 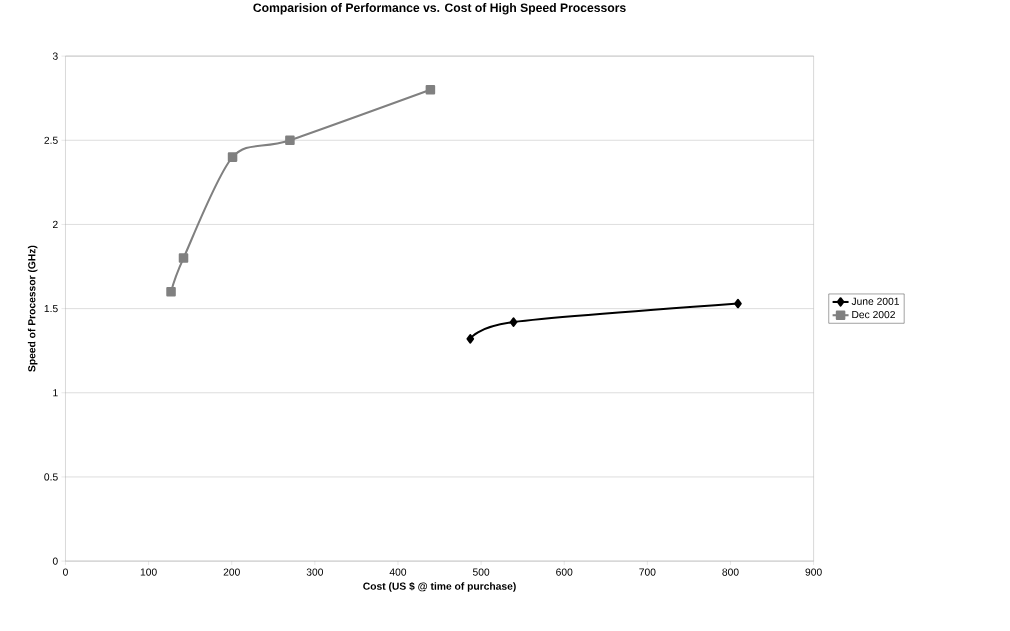 What do you see at coordinates (148, 572) in the screenshot?
I see `x-tick-label: 100` at bounding box center [148, 572].